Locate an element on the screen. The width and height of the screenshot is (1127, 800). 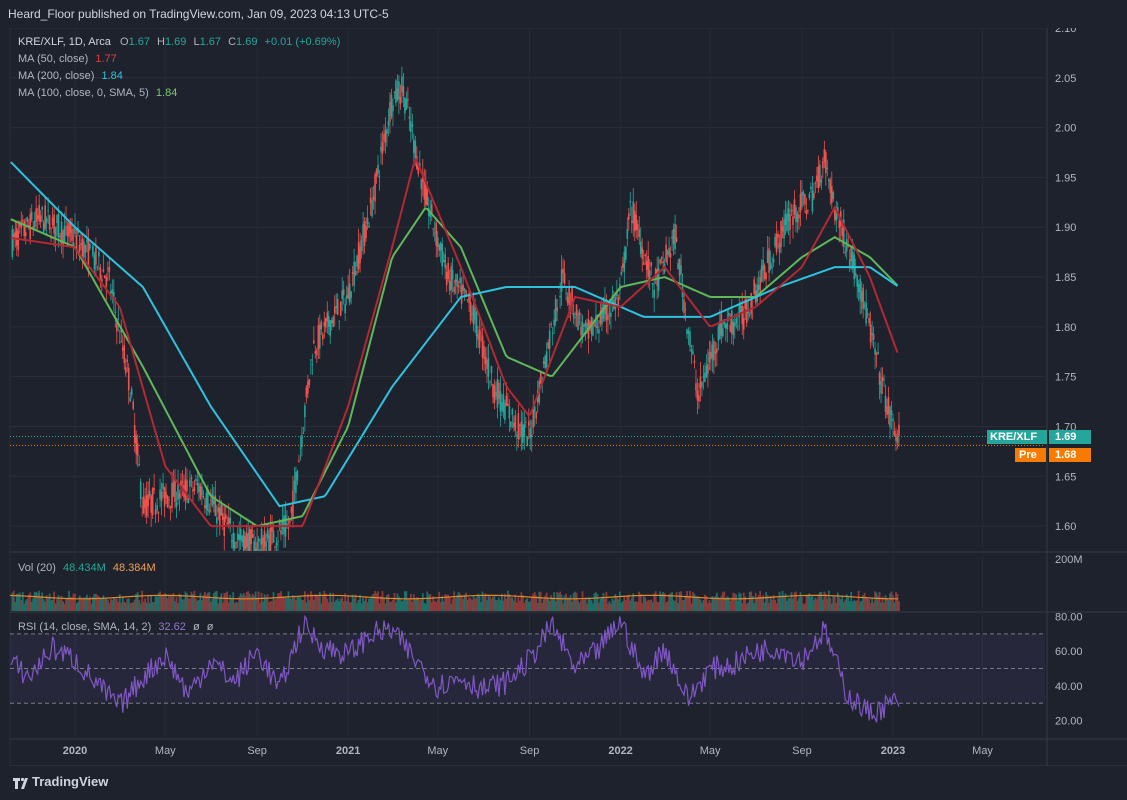
tradingview-logo-icon is located at coordinates (21, 783).